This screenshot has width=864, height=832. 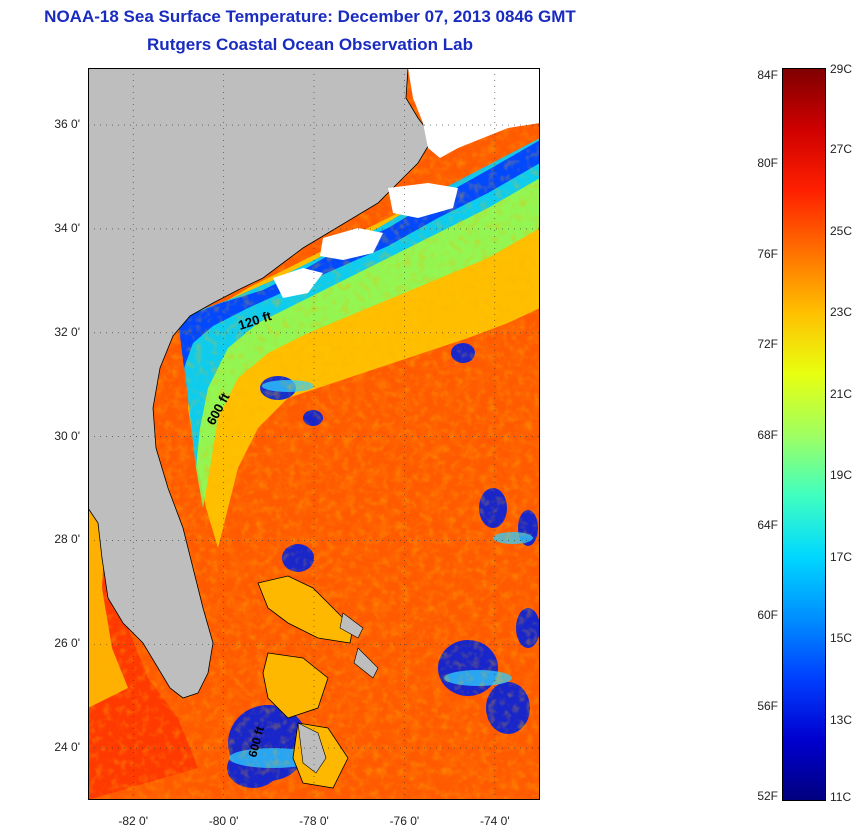 What do you see at coordinates (310, 44) in the screenshot?
I see `page-subtitle: Rutgers Coastal Ocean Observation Lab` at bounding box center [310, 44].